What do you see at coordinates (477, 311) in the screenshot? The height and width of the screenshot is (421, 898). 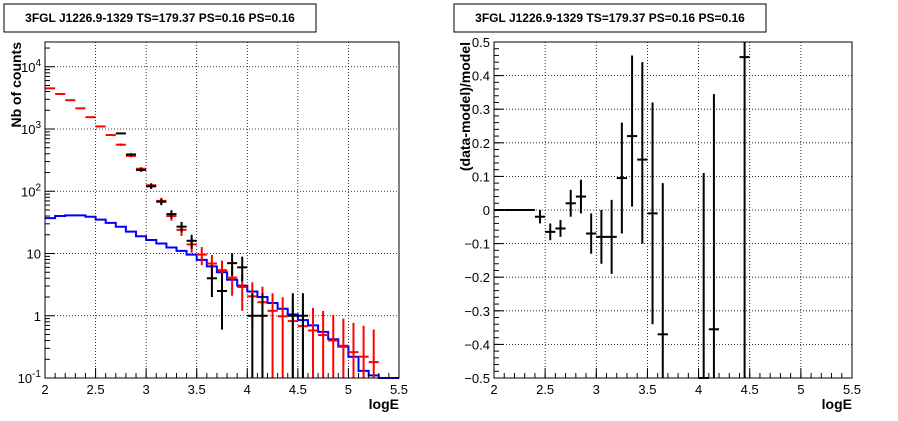 I see `y-tick-label: −0.3` at bounding box center [477, 311].